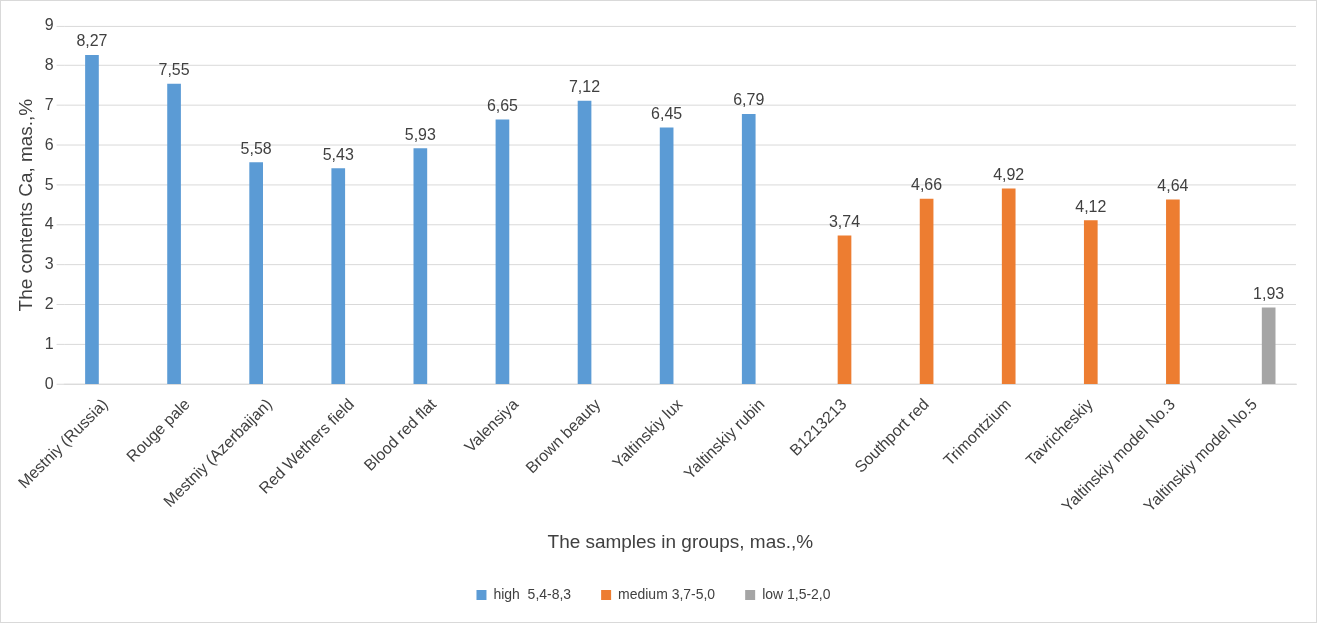 This screenshot has width=1319, height=625. Describe the element at coordinates (927, 185) in the screenshot. I see `data-label: 4,66` at that location.